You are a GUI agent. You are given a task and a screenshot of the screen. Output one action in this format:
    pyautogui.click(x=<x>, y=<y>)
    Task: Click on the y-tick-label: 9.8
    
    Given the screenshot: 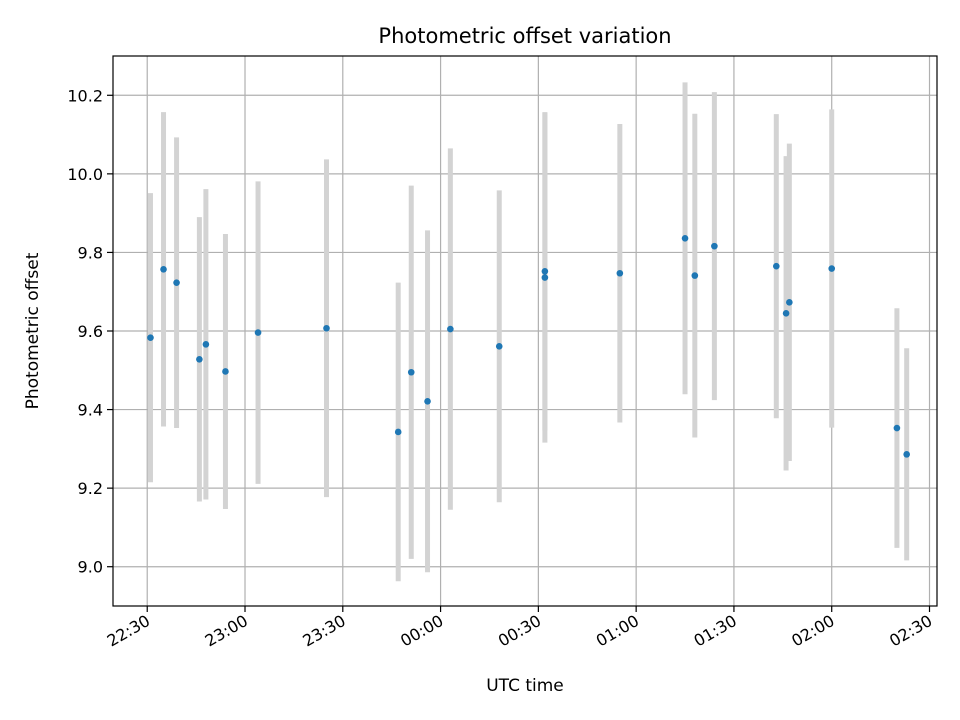 What is the action you would take?
    pyautogui.click(x=90, y=252)
    